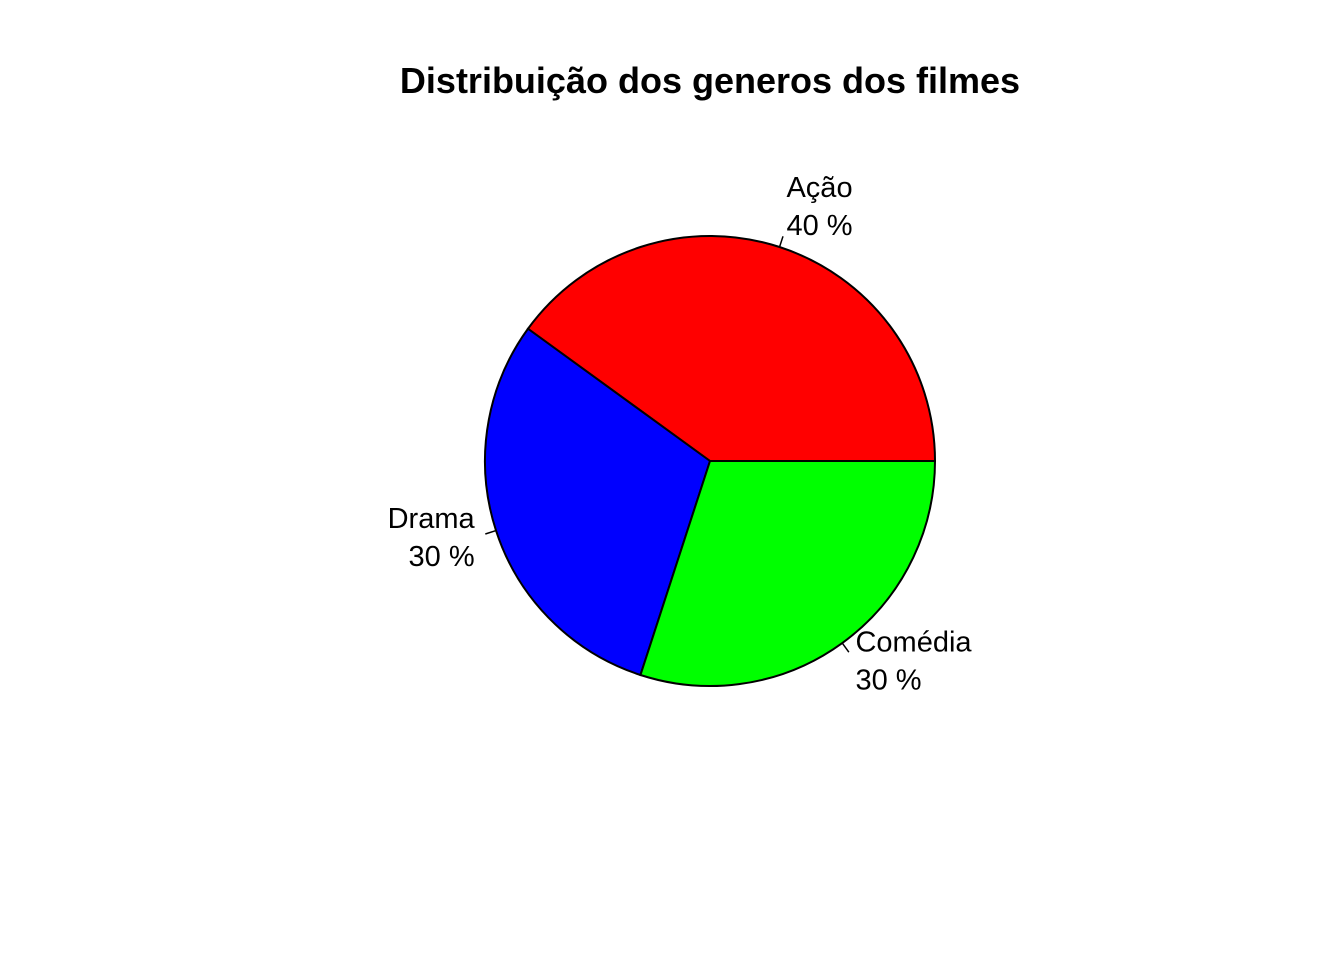  I want to click on pie-label-category: Ação, so click(819, 188).